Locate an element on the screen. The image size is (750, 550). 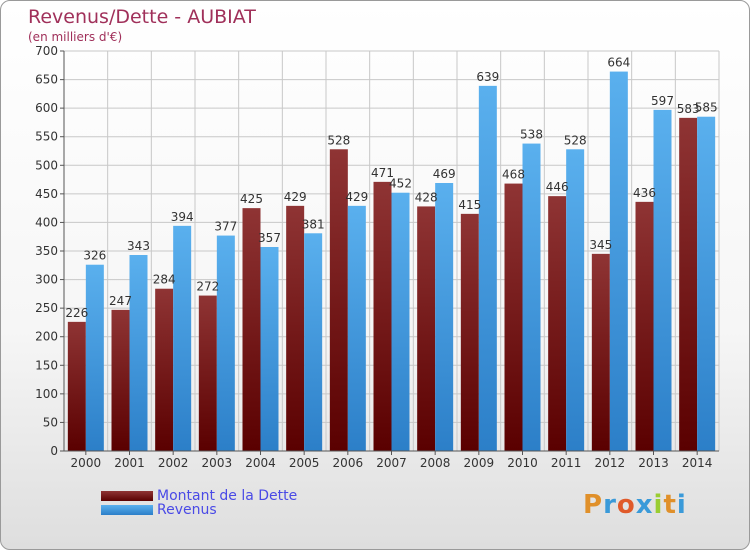
y-tick-label: 350 is located at coordinates (46, 251).